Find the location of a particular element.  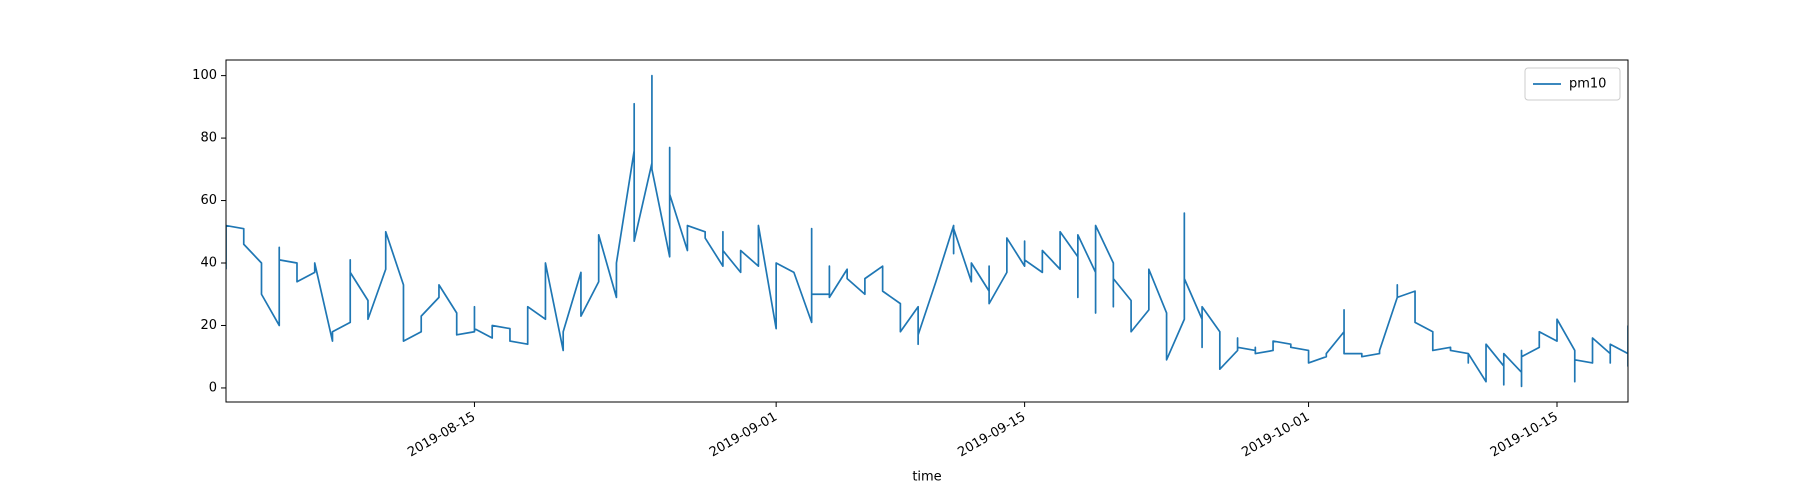

x-axis-label: time is located at coordinates (926, 477).